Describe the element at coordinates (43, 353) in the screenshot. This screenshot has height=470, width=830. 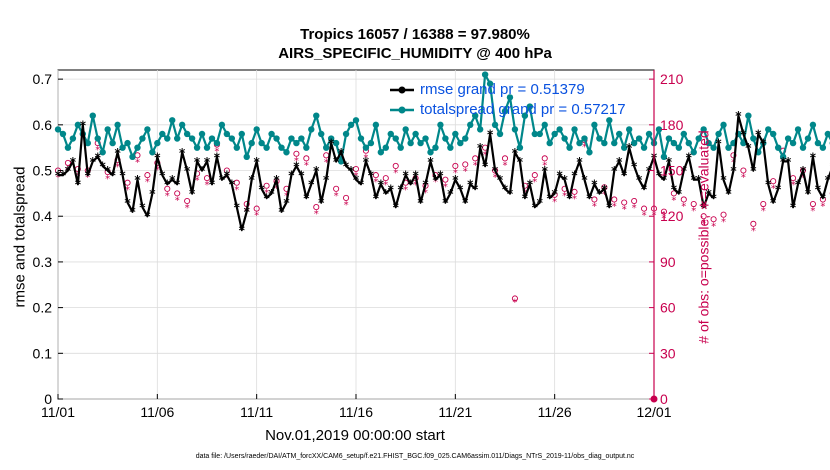
I see `y-tick-label-left: 0.1` at that location.